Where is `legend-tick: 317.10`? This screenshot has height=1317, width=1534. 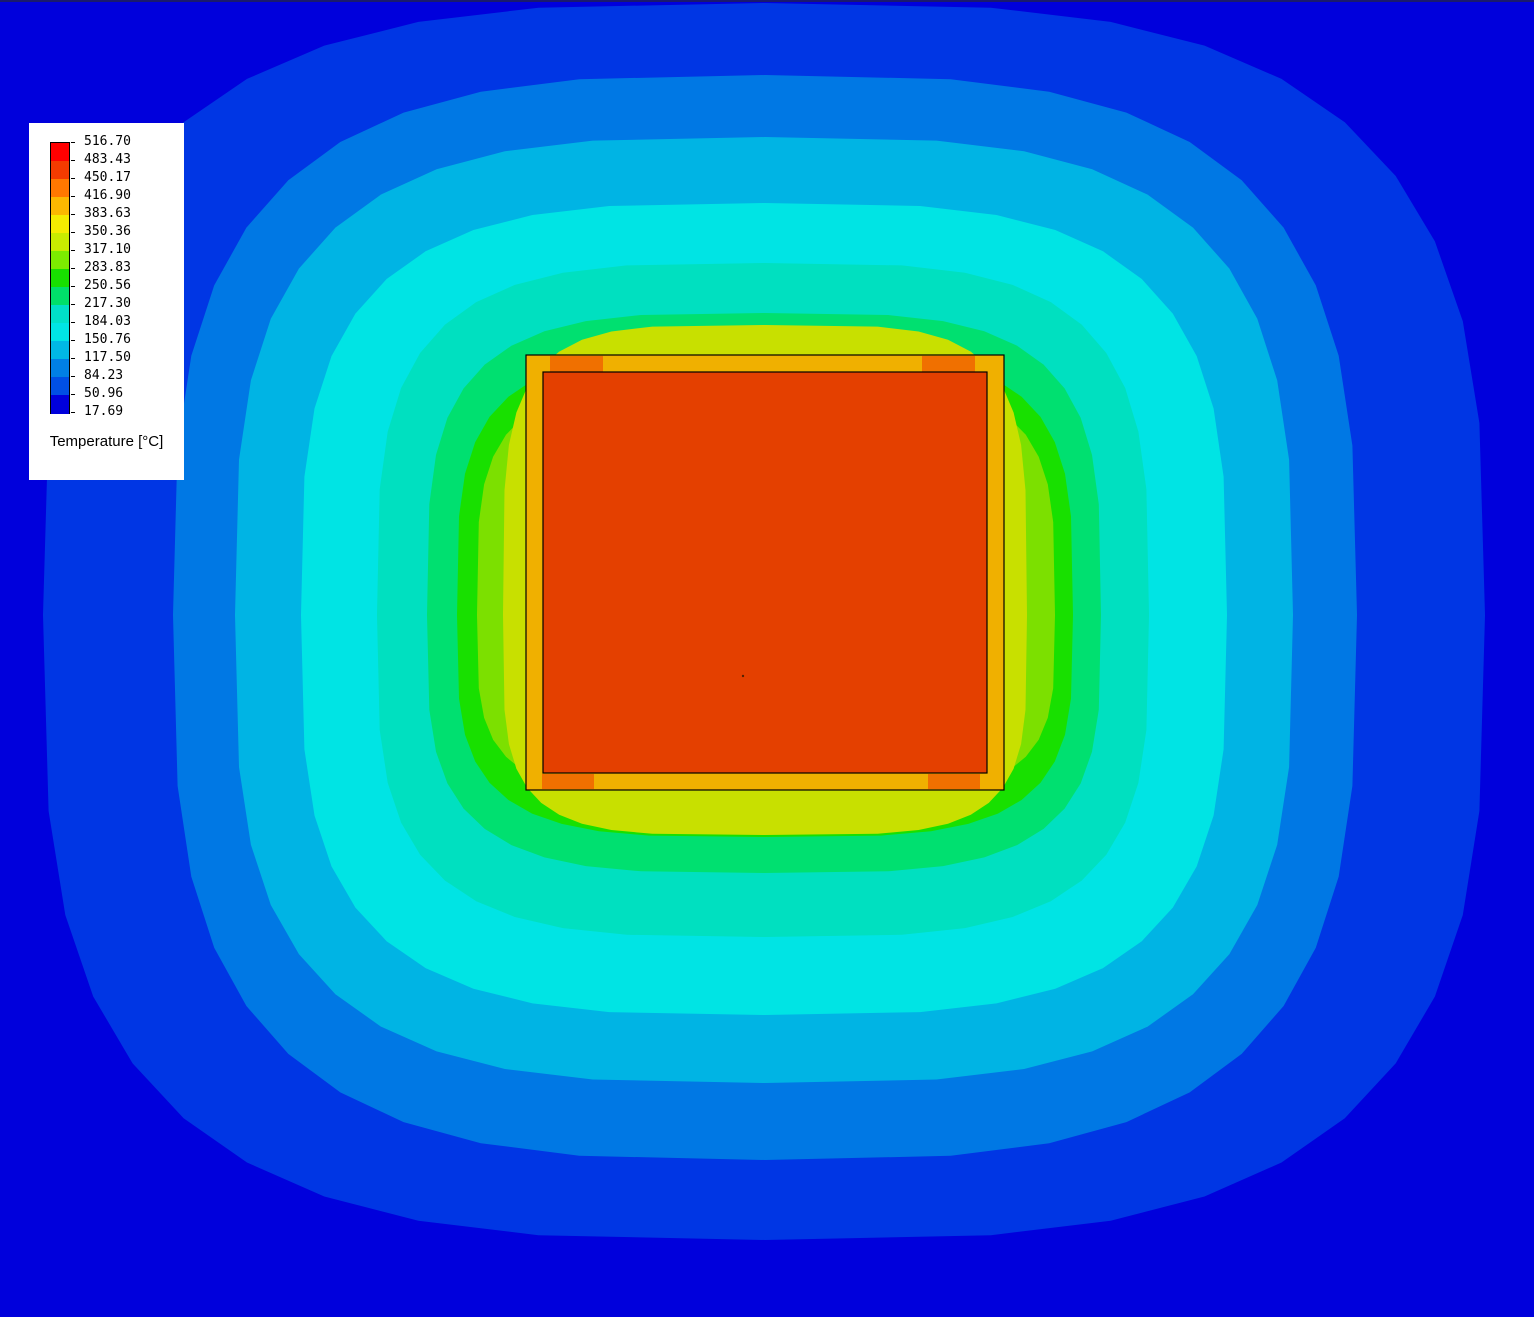
legend-tick: 317.10 is located at coordinates (101, 250).